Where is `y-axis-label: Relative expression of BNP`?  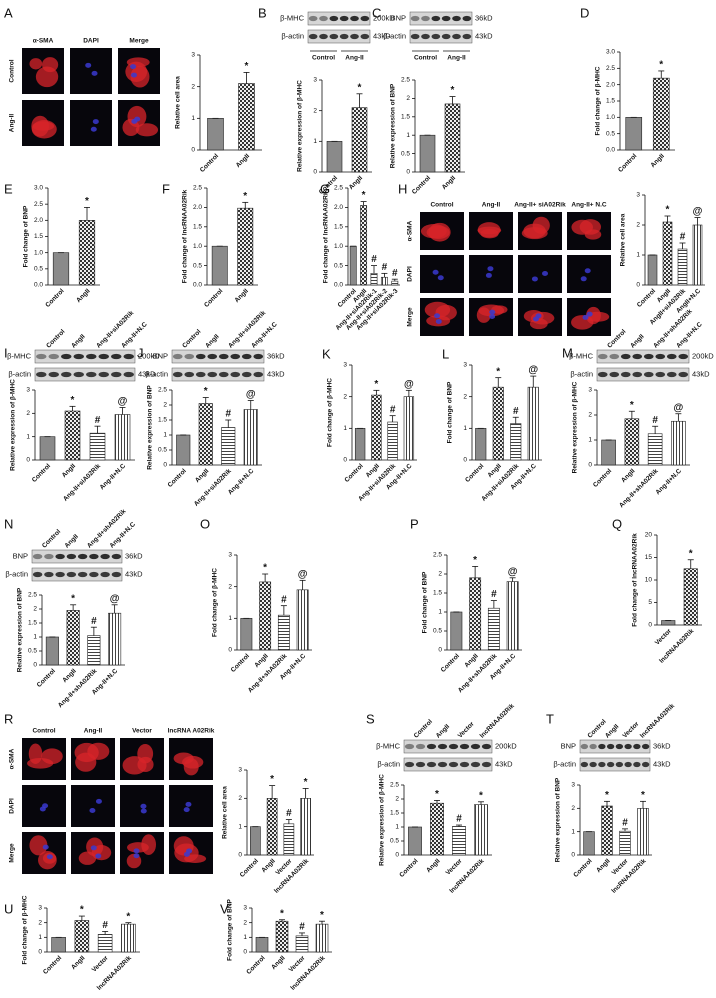
y-axis-label: Relative expression of BNP is located at coordinates (150, 427).